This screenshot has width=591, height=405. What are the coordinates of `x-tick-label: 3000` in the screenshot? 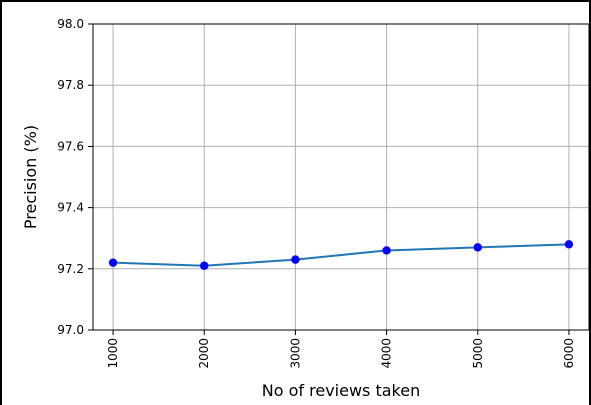 It's located at (295, 353).